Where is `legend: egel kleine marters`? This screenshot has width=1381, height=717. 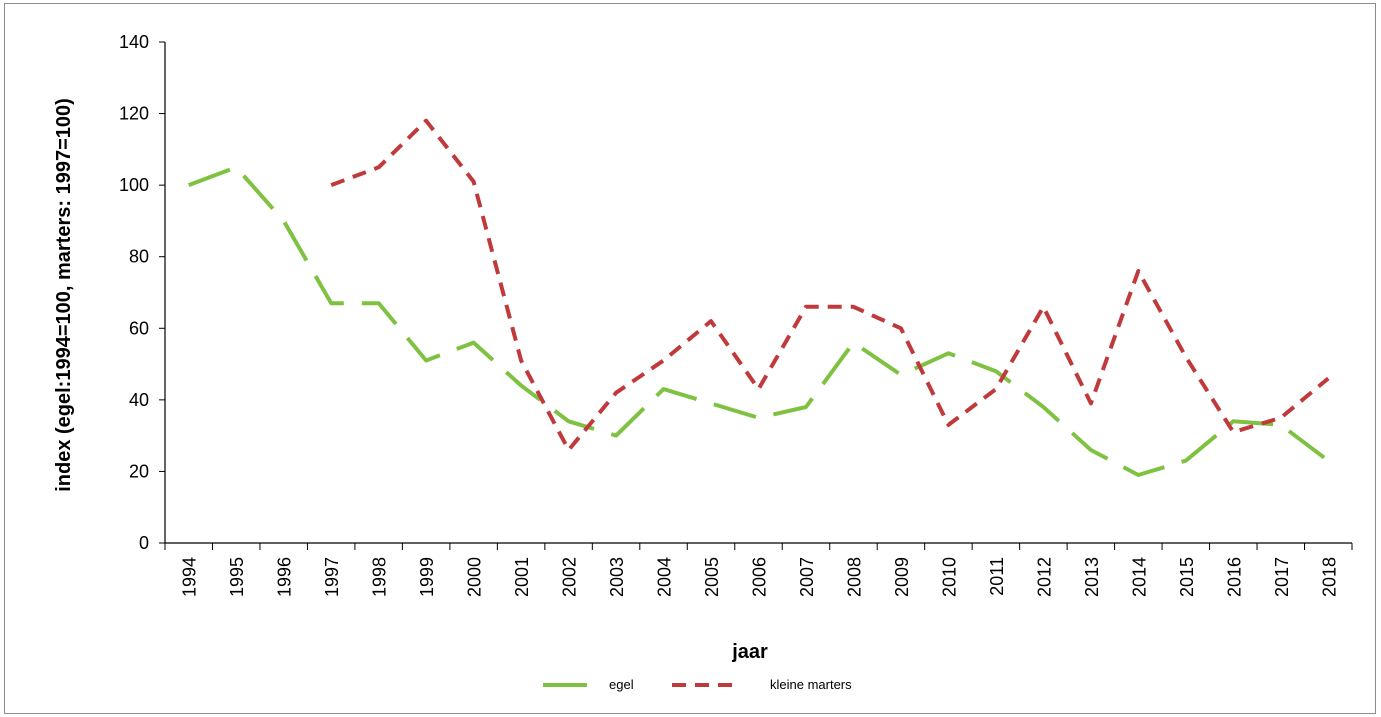 legend: egel kleine marters is located at coordinates (697, 684).